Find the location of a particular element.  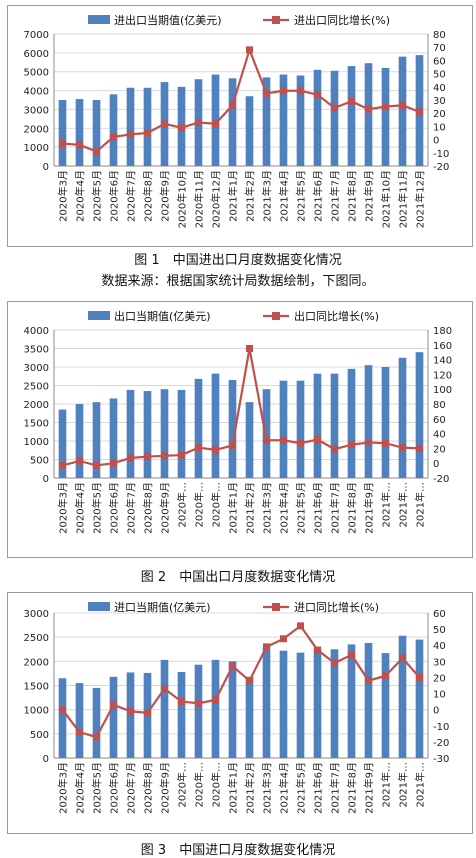

right-tick-label: -10 is located at coordinates (441, 154).